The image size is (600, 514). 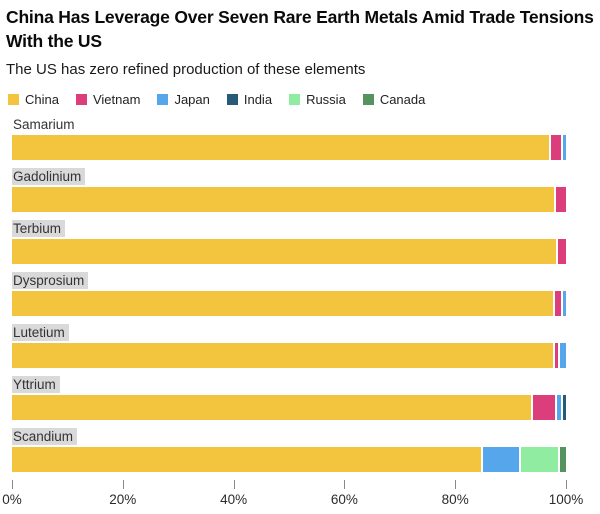 I want to click on axis-tick-label: 0%, so click(x=12, y=499).